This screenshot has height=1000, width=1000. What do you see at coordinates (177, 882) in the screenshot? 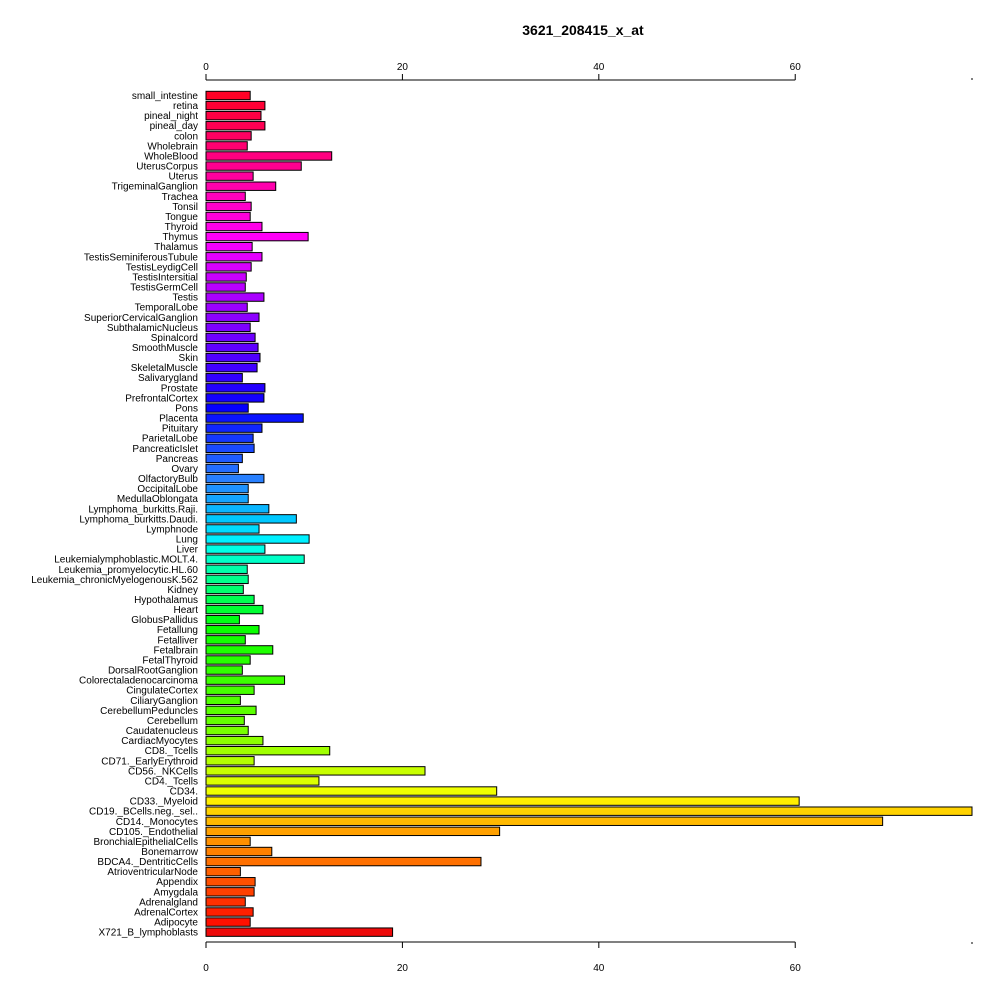
I see `category-label: Appendix` at bounding box center [177, 882].